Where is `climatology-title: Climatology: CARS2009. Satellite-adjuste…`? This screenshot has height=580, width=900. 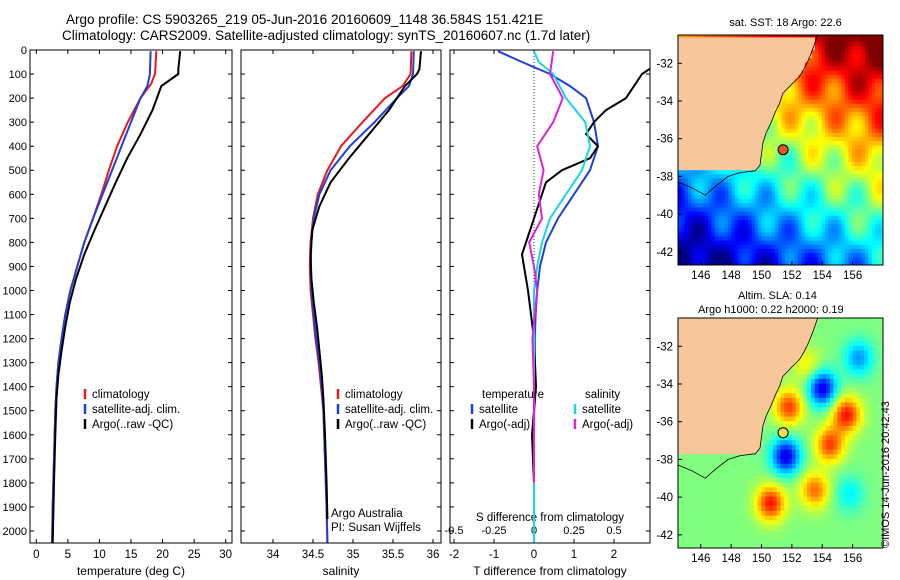 climatology-title: Climatology: CARS2009. Satellite-adjuste… is located at coordinates (326, 35).